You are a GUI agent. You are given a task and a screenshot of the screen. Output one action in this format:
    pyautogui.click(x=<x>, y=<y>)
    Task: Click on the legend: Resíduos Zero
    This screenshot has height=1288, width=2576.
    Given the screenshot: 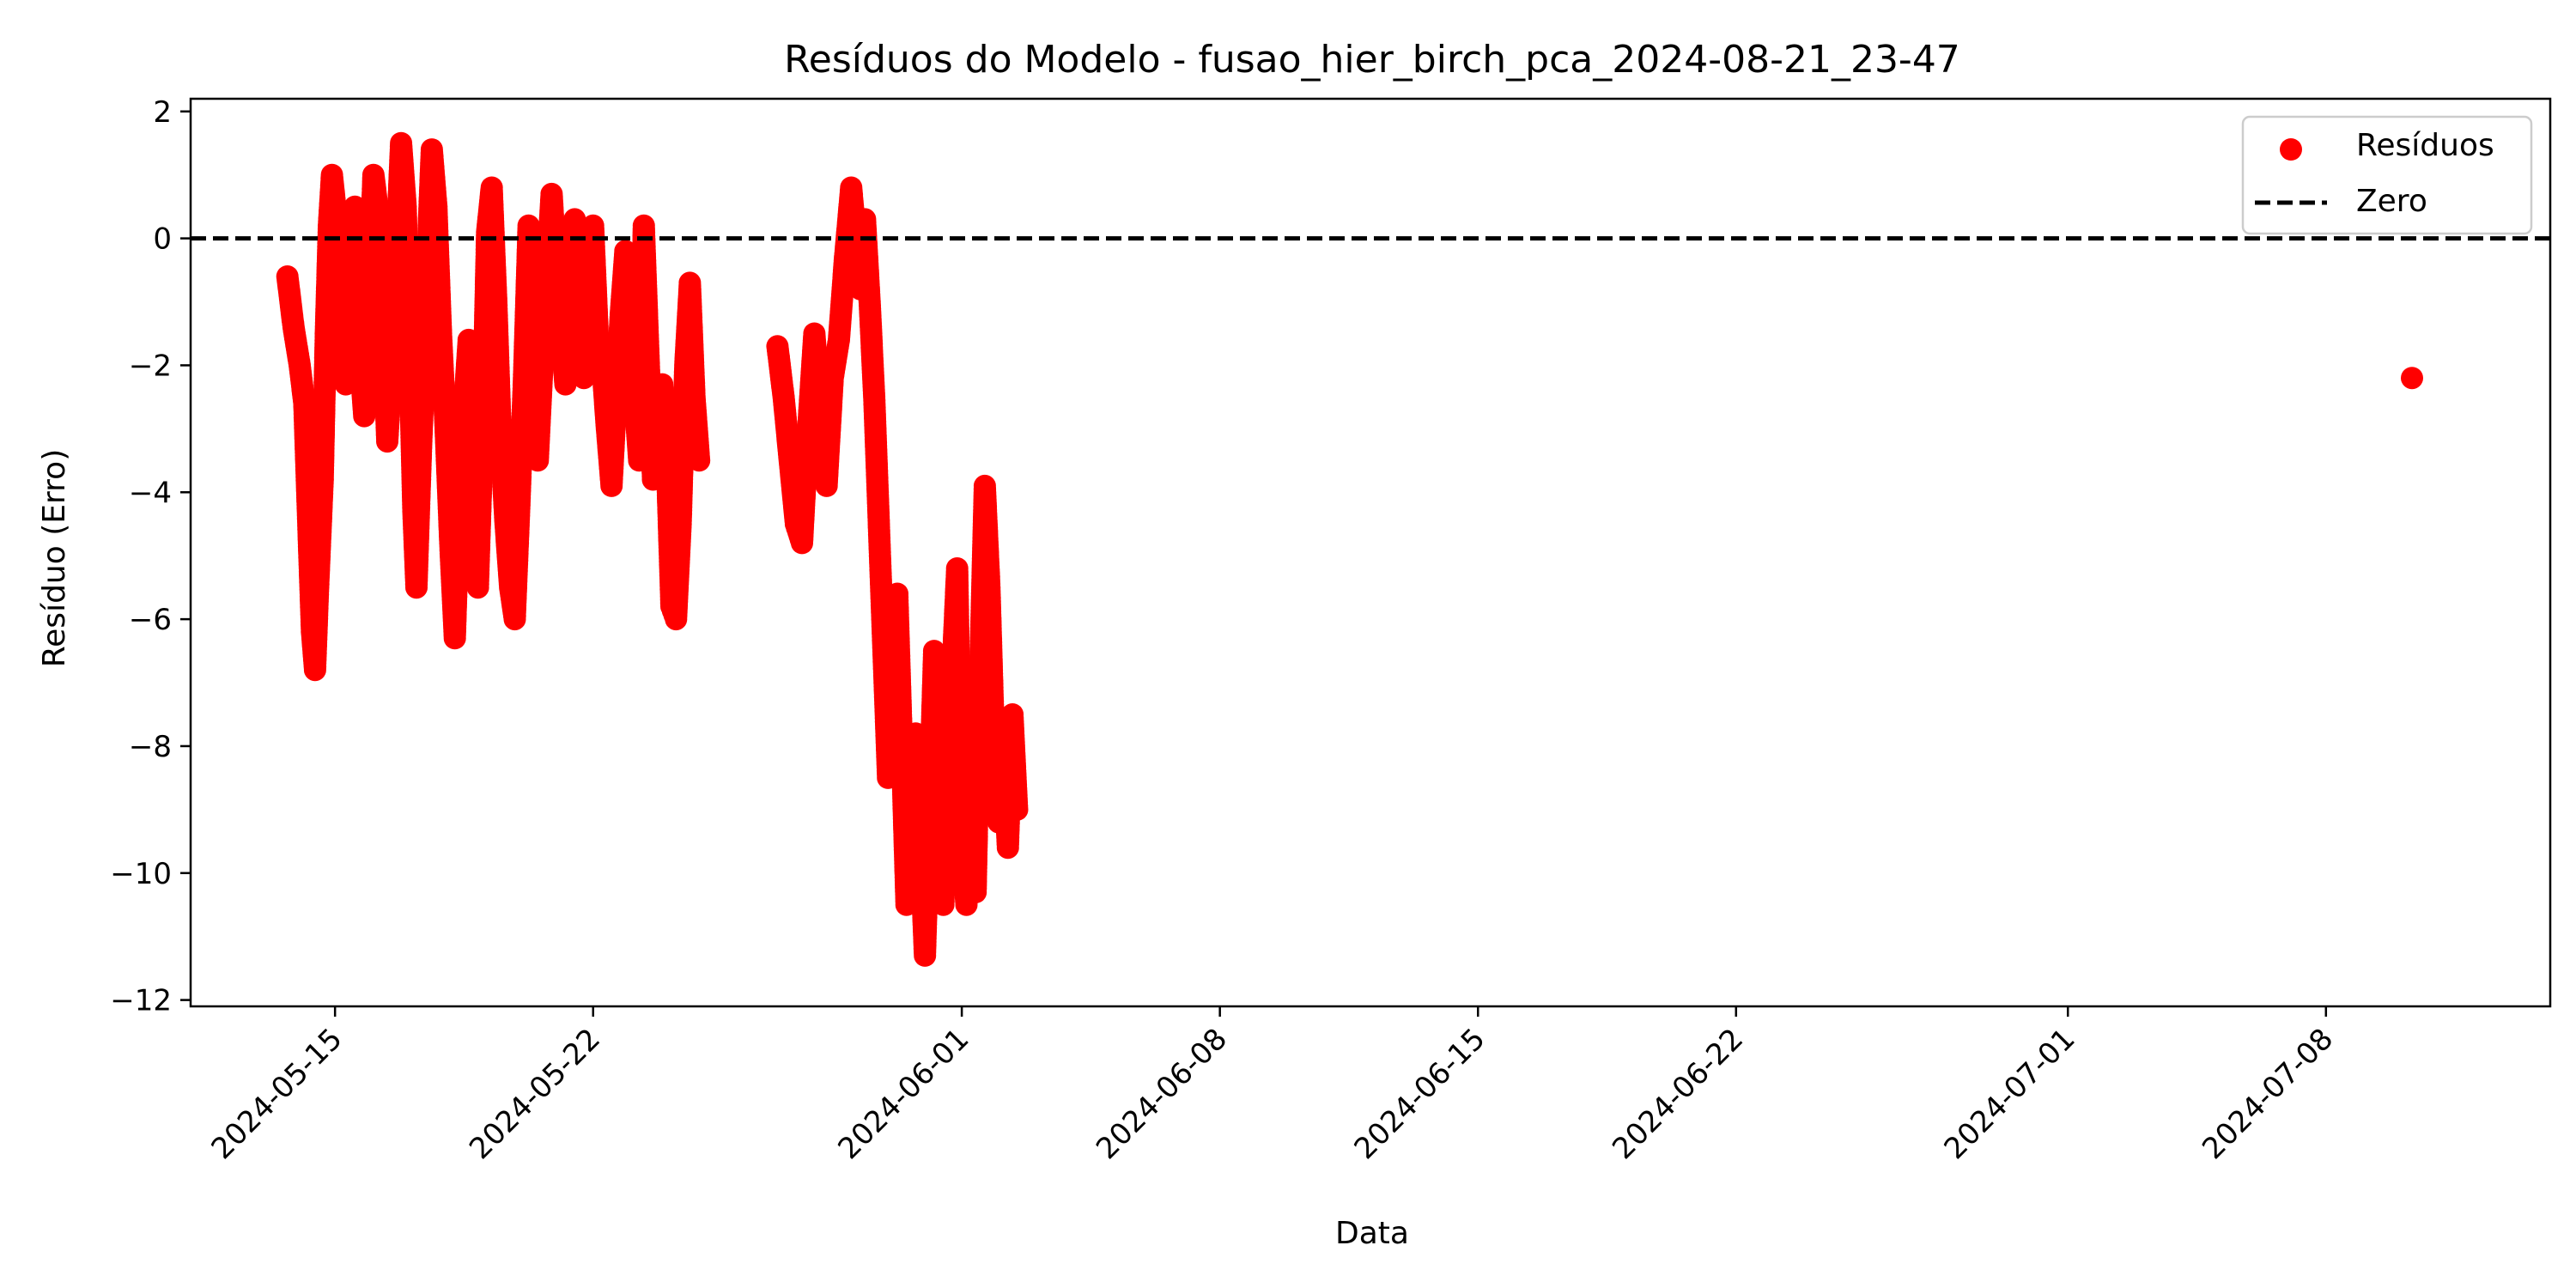 What is the action you would take?
    pyautogui.click(x=2387, y=175)
    